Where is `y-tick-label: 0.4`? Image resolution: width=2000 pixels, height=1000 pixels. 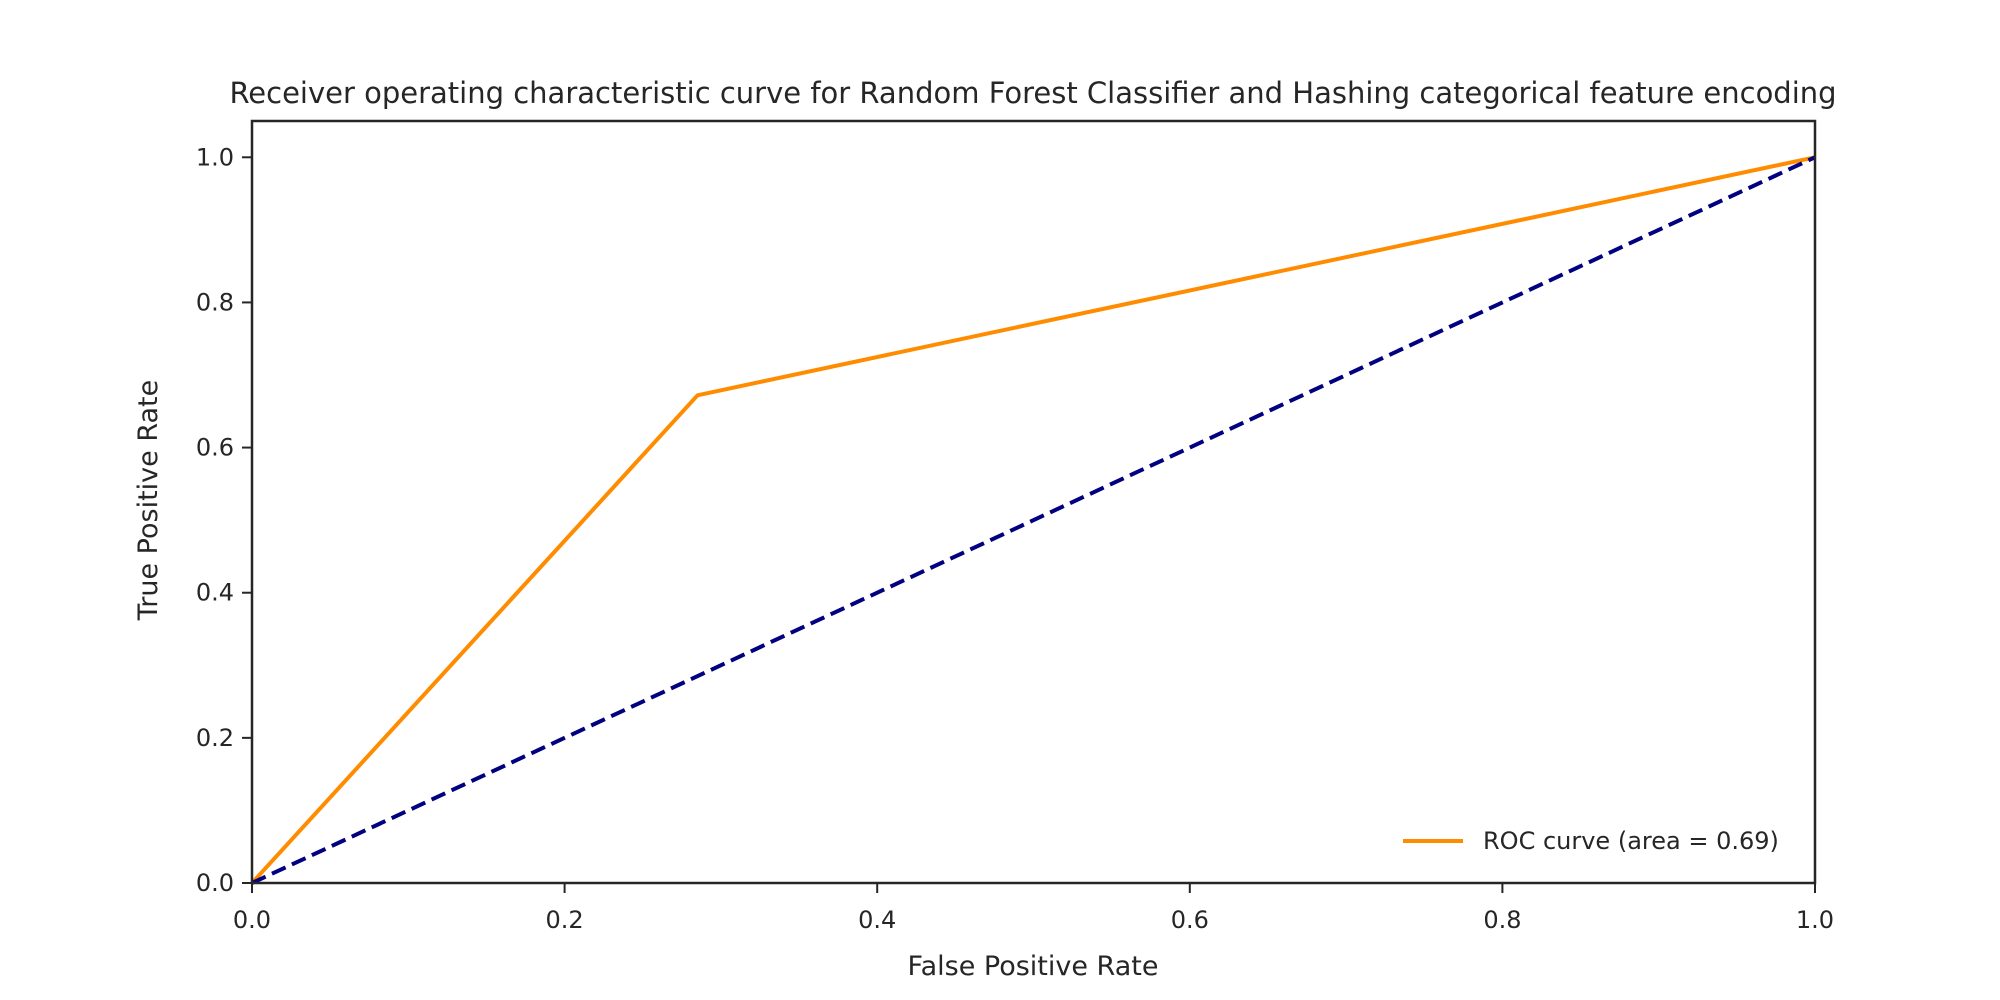 y-tick-label: 0.4 is located at coordinates (215, 593).